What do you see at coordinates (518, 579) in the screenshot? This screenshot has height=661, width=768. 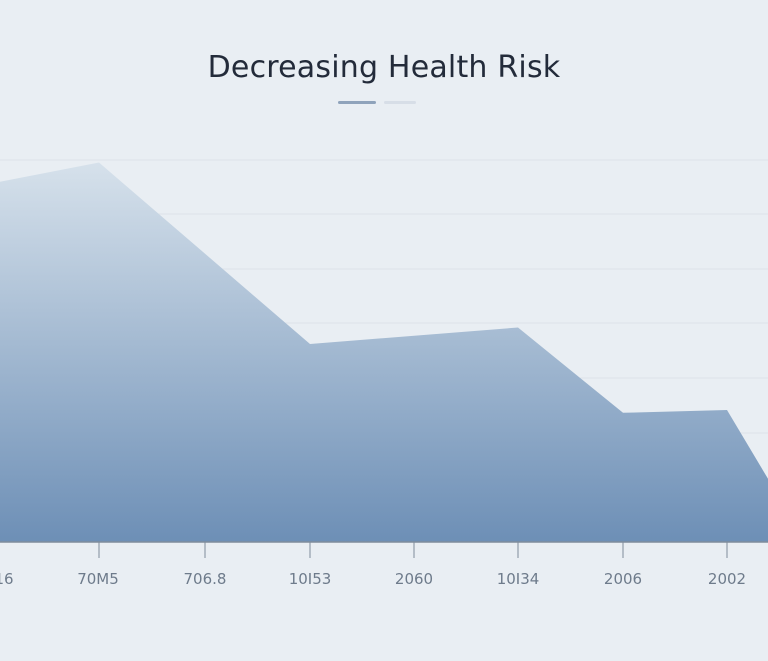 I see `x-tick-label: 10I34` at bounding box center [518, 579].